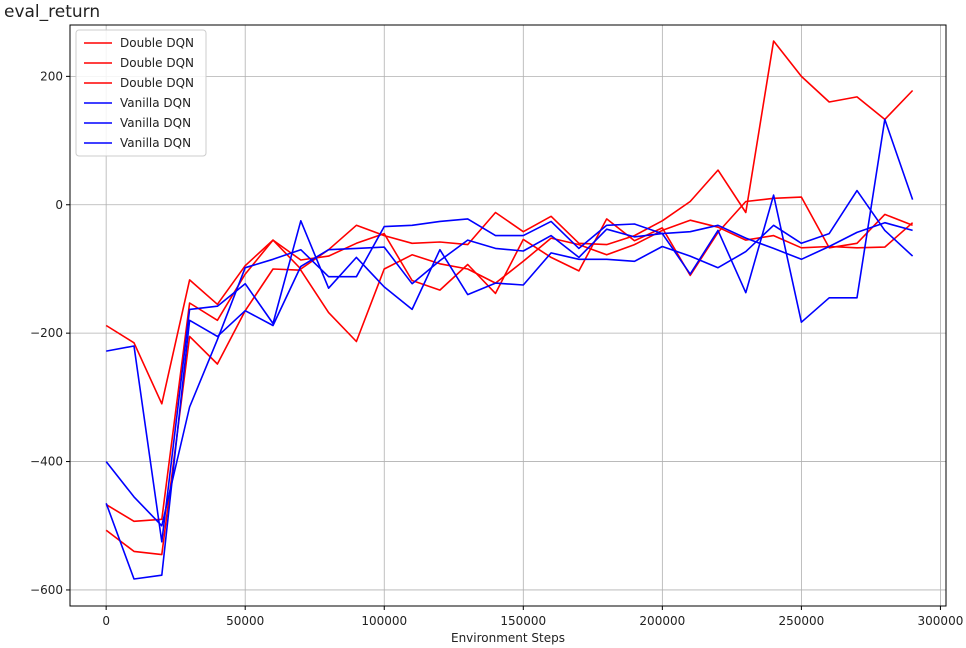  What do you see at coordinates (46, 462) in the screenshot?
I see `y-tick-label: −400` at bounding box center [46, 462].